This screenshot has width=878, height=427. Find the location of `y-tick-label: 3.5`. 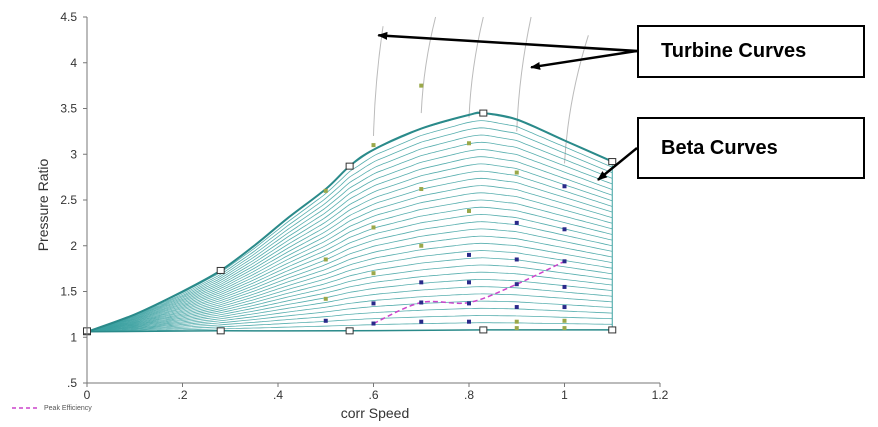

y-tick-label: 3.5 is located at coordinates (68, 109).